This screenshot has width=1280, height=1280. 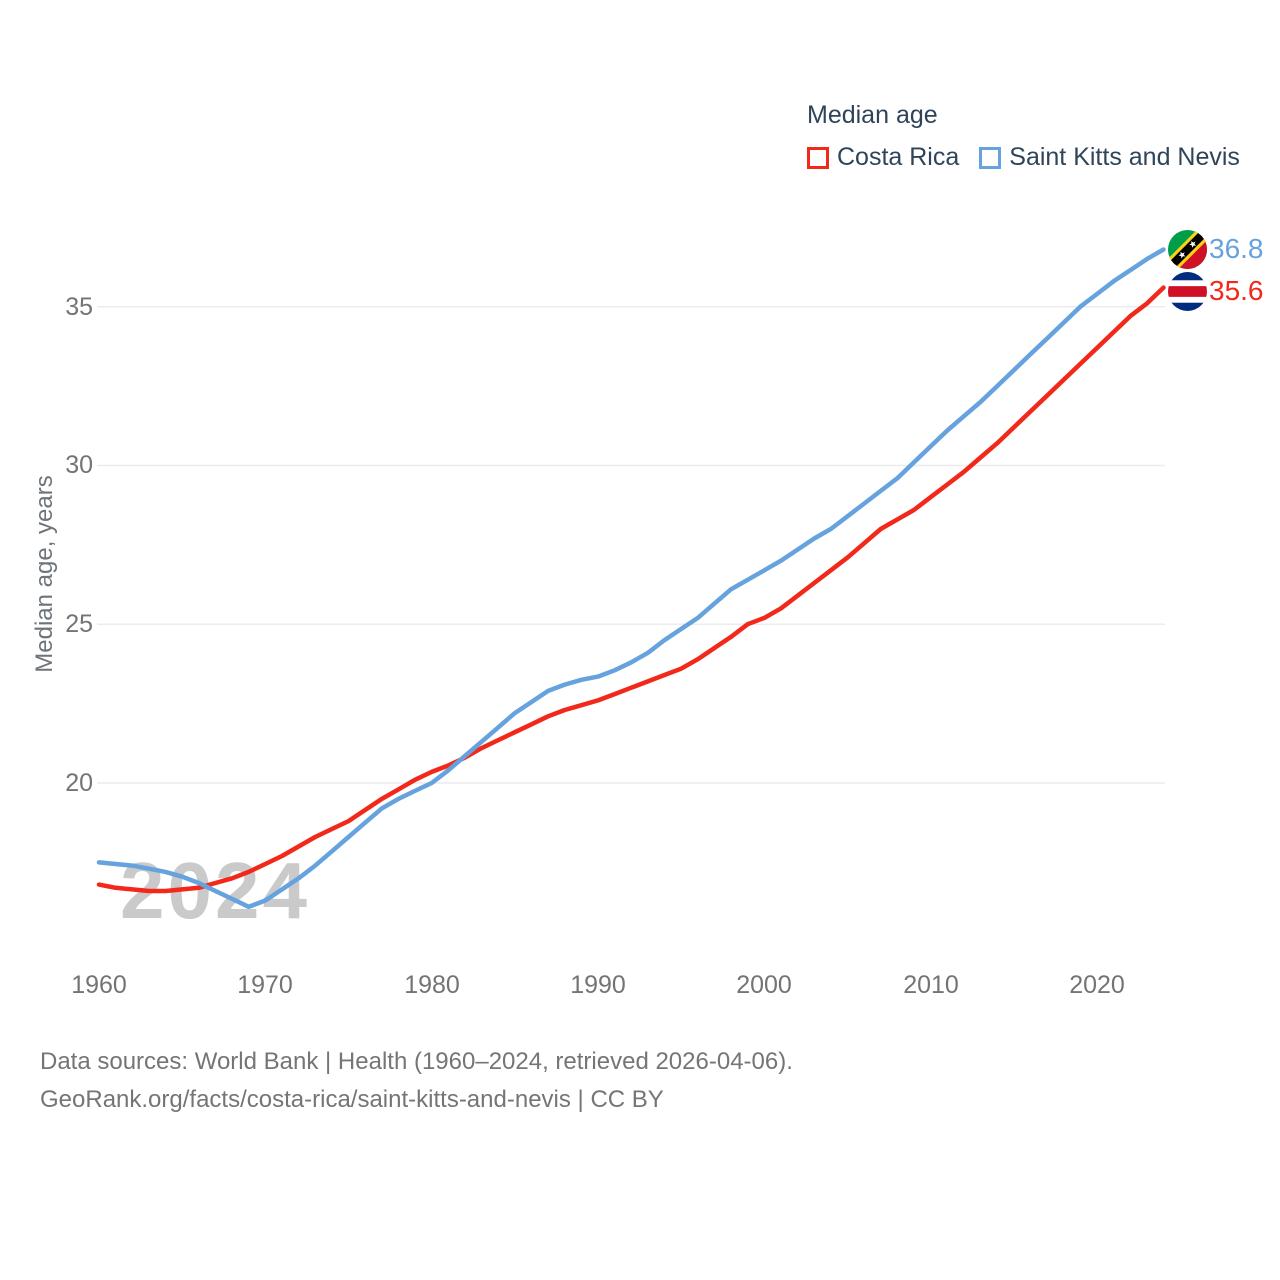 What do you see at coordinates (1187, 291) in the screenshot?
I see `costa-rica-flag-icon` at bounding box center [1187, 291].